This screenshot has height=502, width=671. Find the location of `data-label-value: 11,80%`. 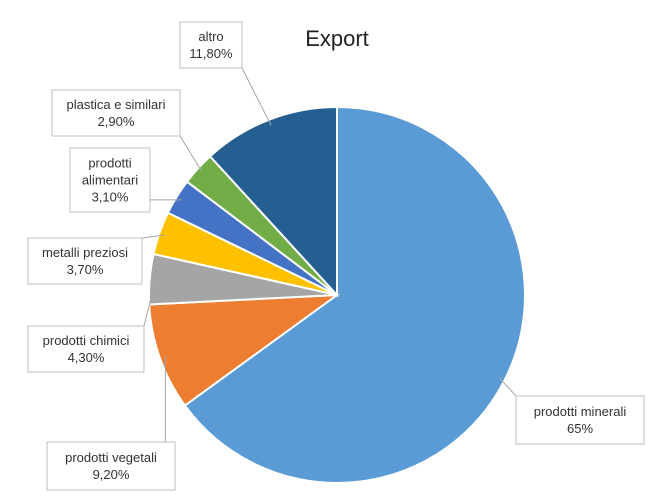

data-label-value: 11,80% is located at coordinates (211, 53).